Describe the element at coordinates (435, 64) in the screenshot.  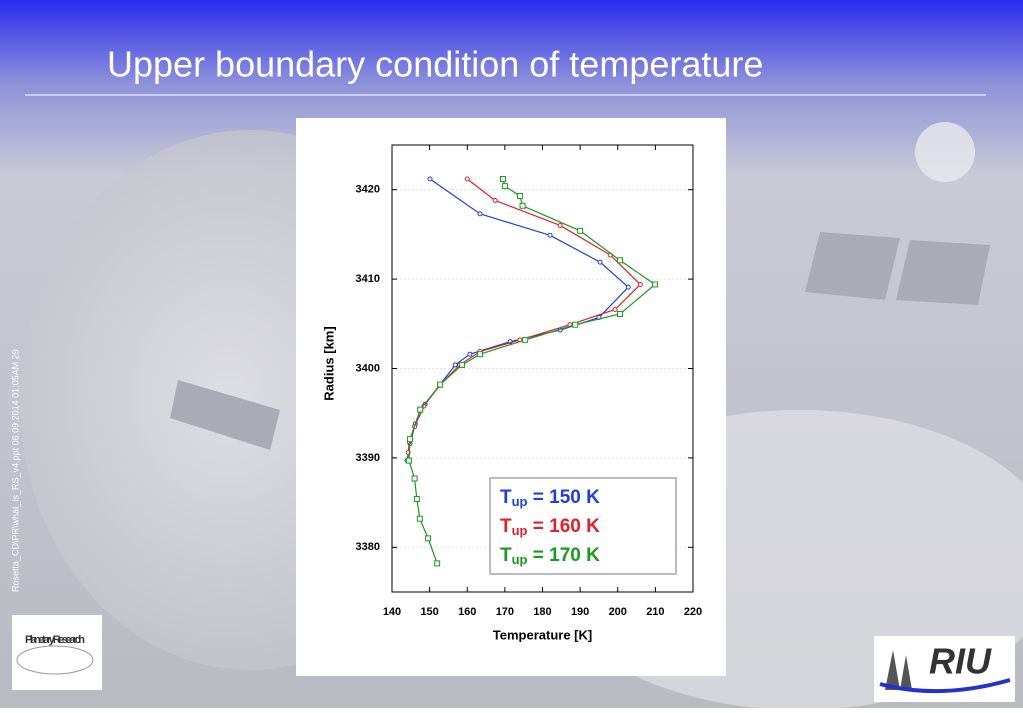
I see `slide-title: Upper boundary condition of temperature` at that location.